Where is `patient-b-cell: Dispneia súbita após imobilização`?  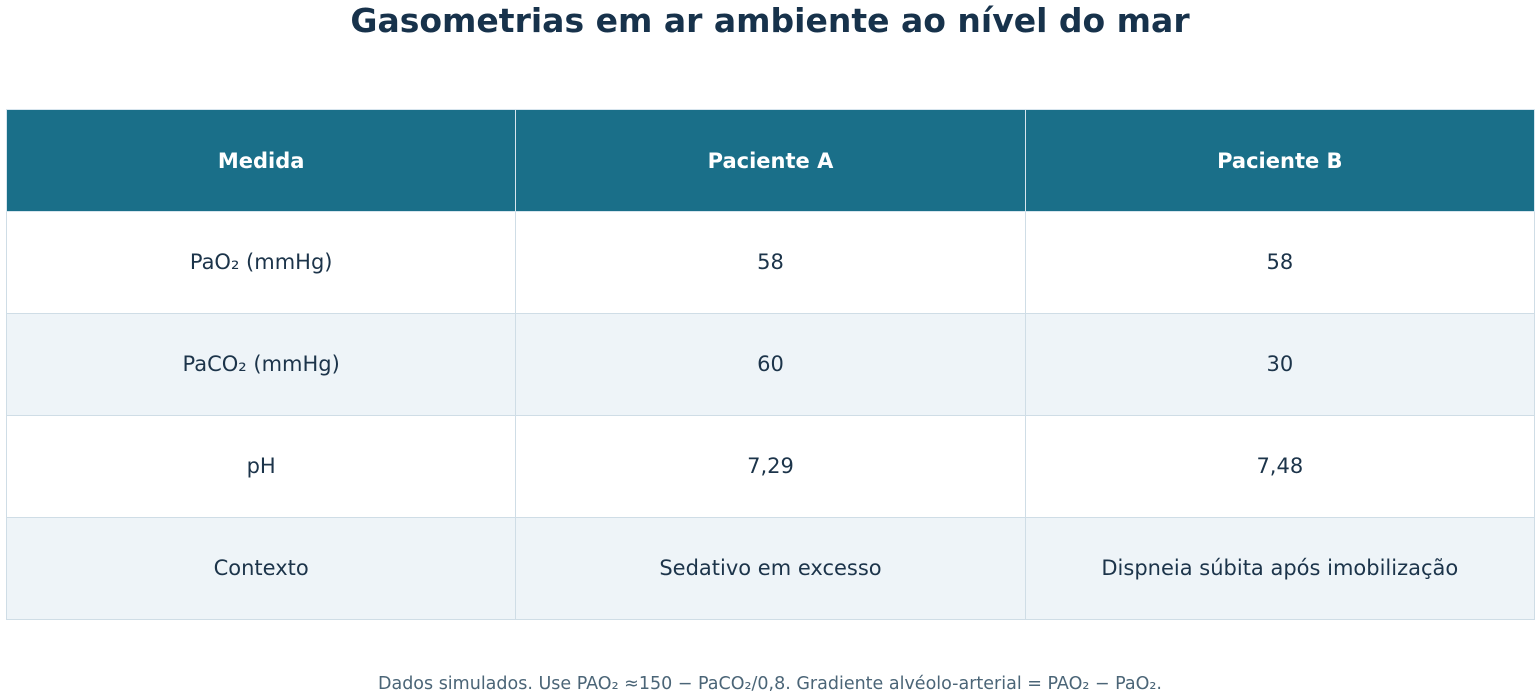 patient-b-cell: Dispneia súbita após imobilização is located at coordinates (1280, 568).